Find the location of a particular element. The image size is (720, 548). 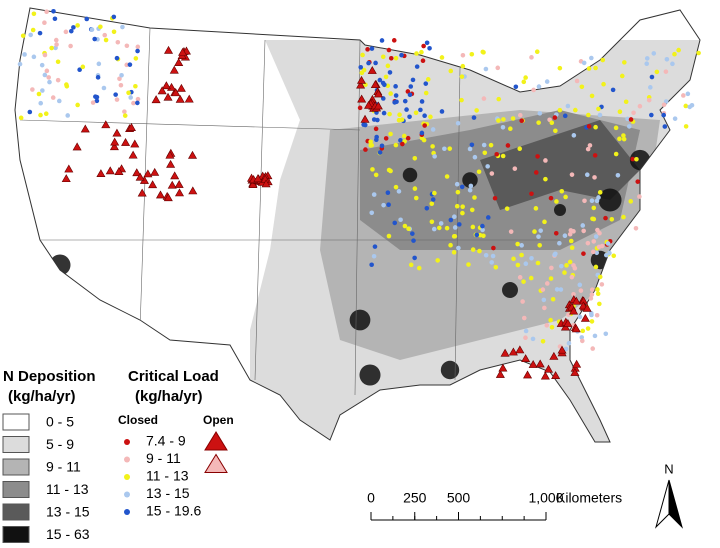

scale-label: 250 is located at coordinates (415, 498).